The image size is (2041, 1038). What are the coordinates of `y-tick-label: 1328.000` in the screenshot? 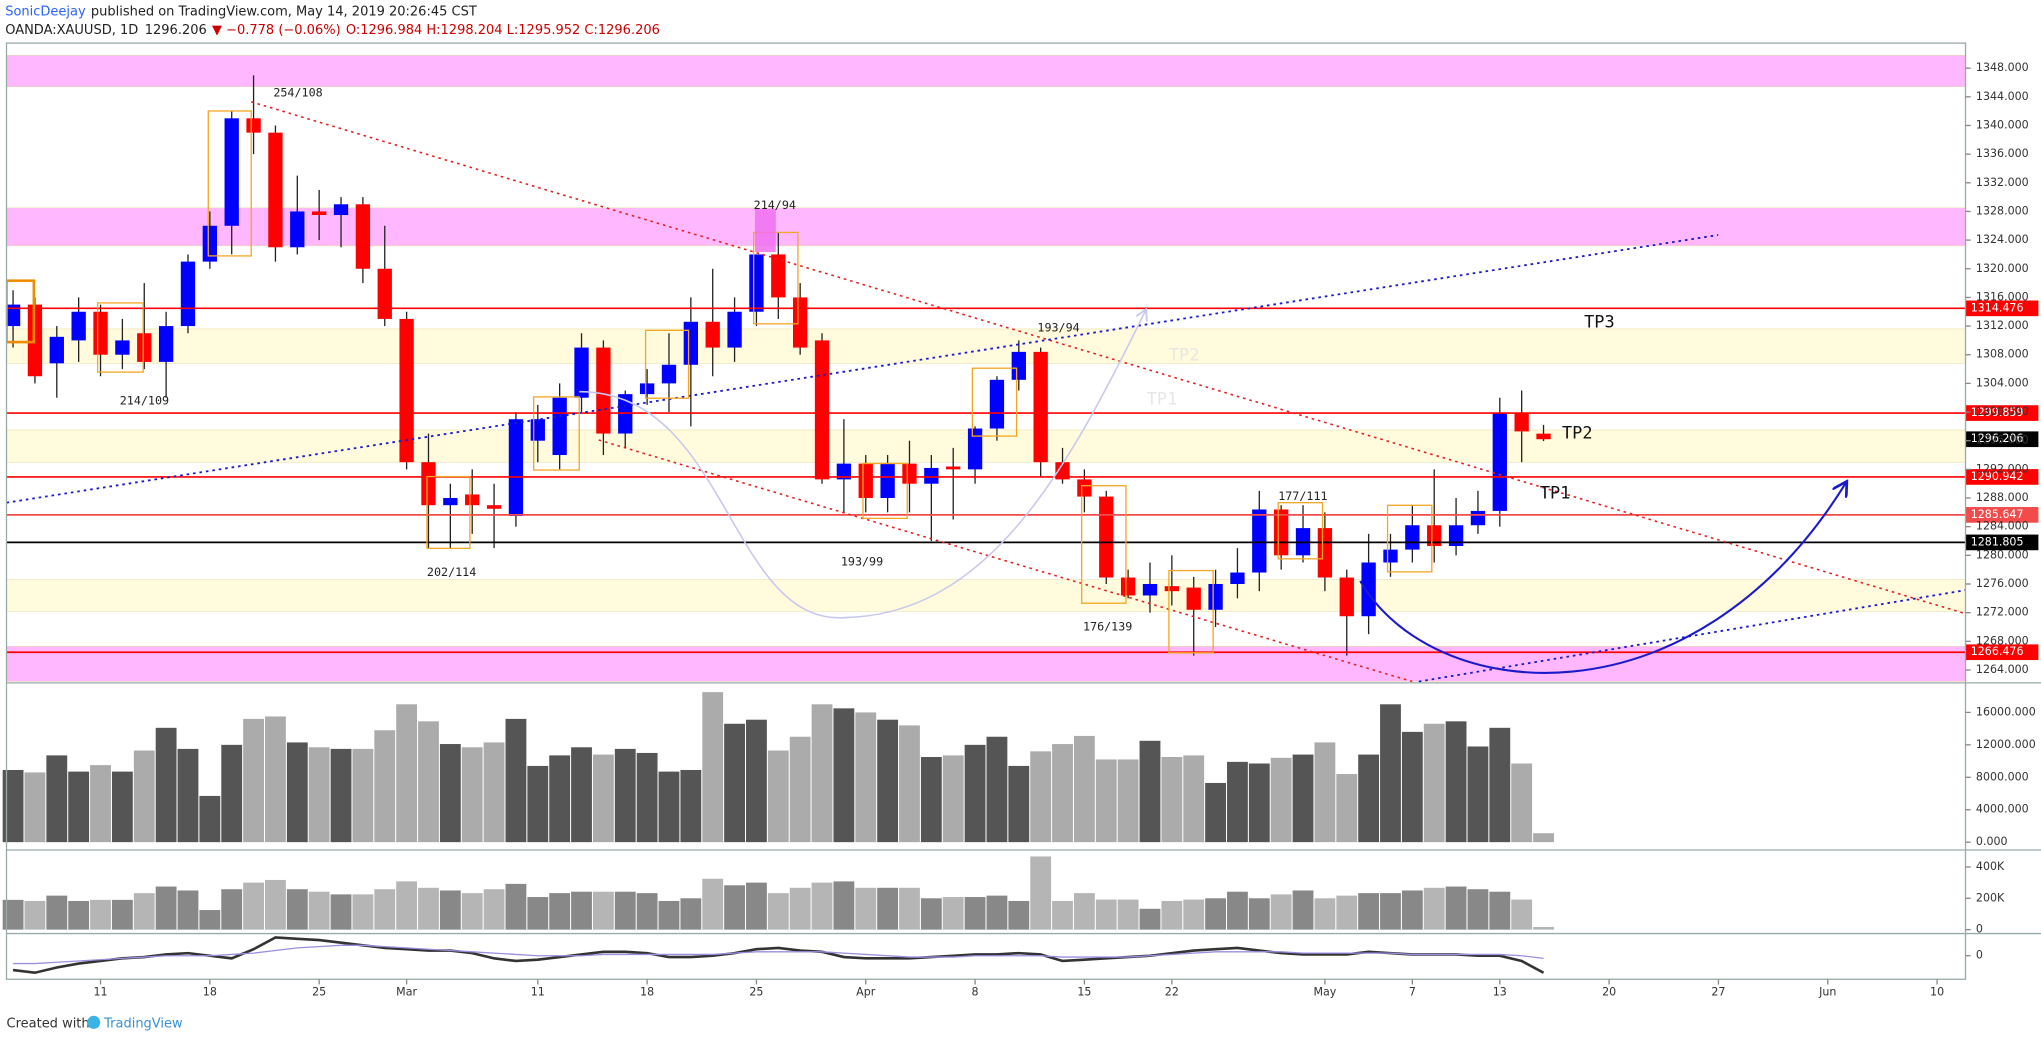 It's located at (2002, 210).